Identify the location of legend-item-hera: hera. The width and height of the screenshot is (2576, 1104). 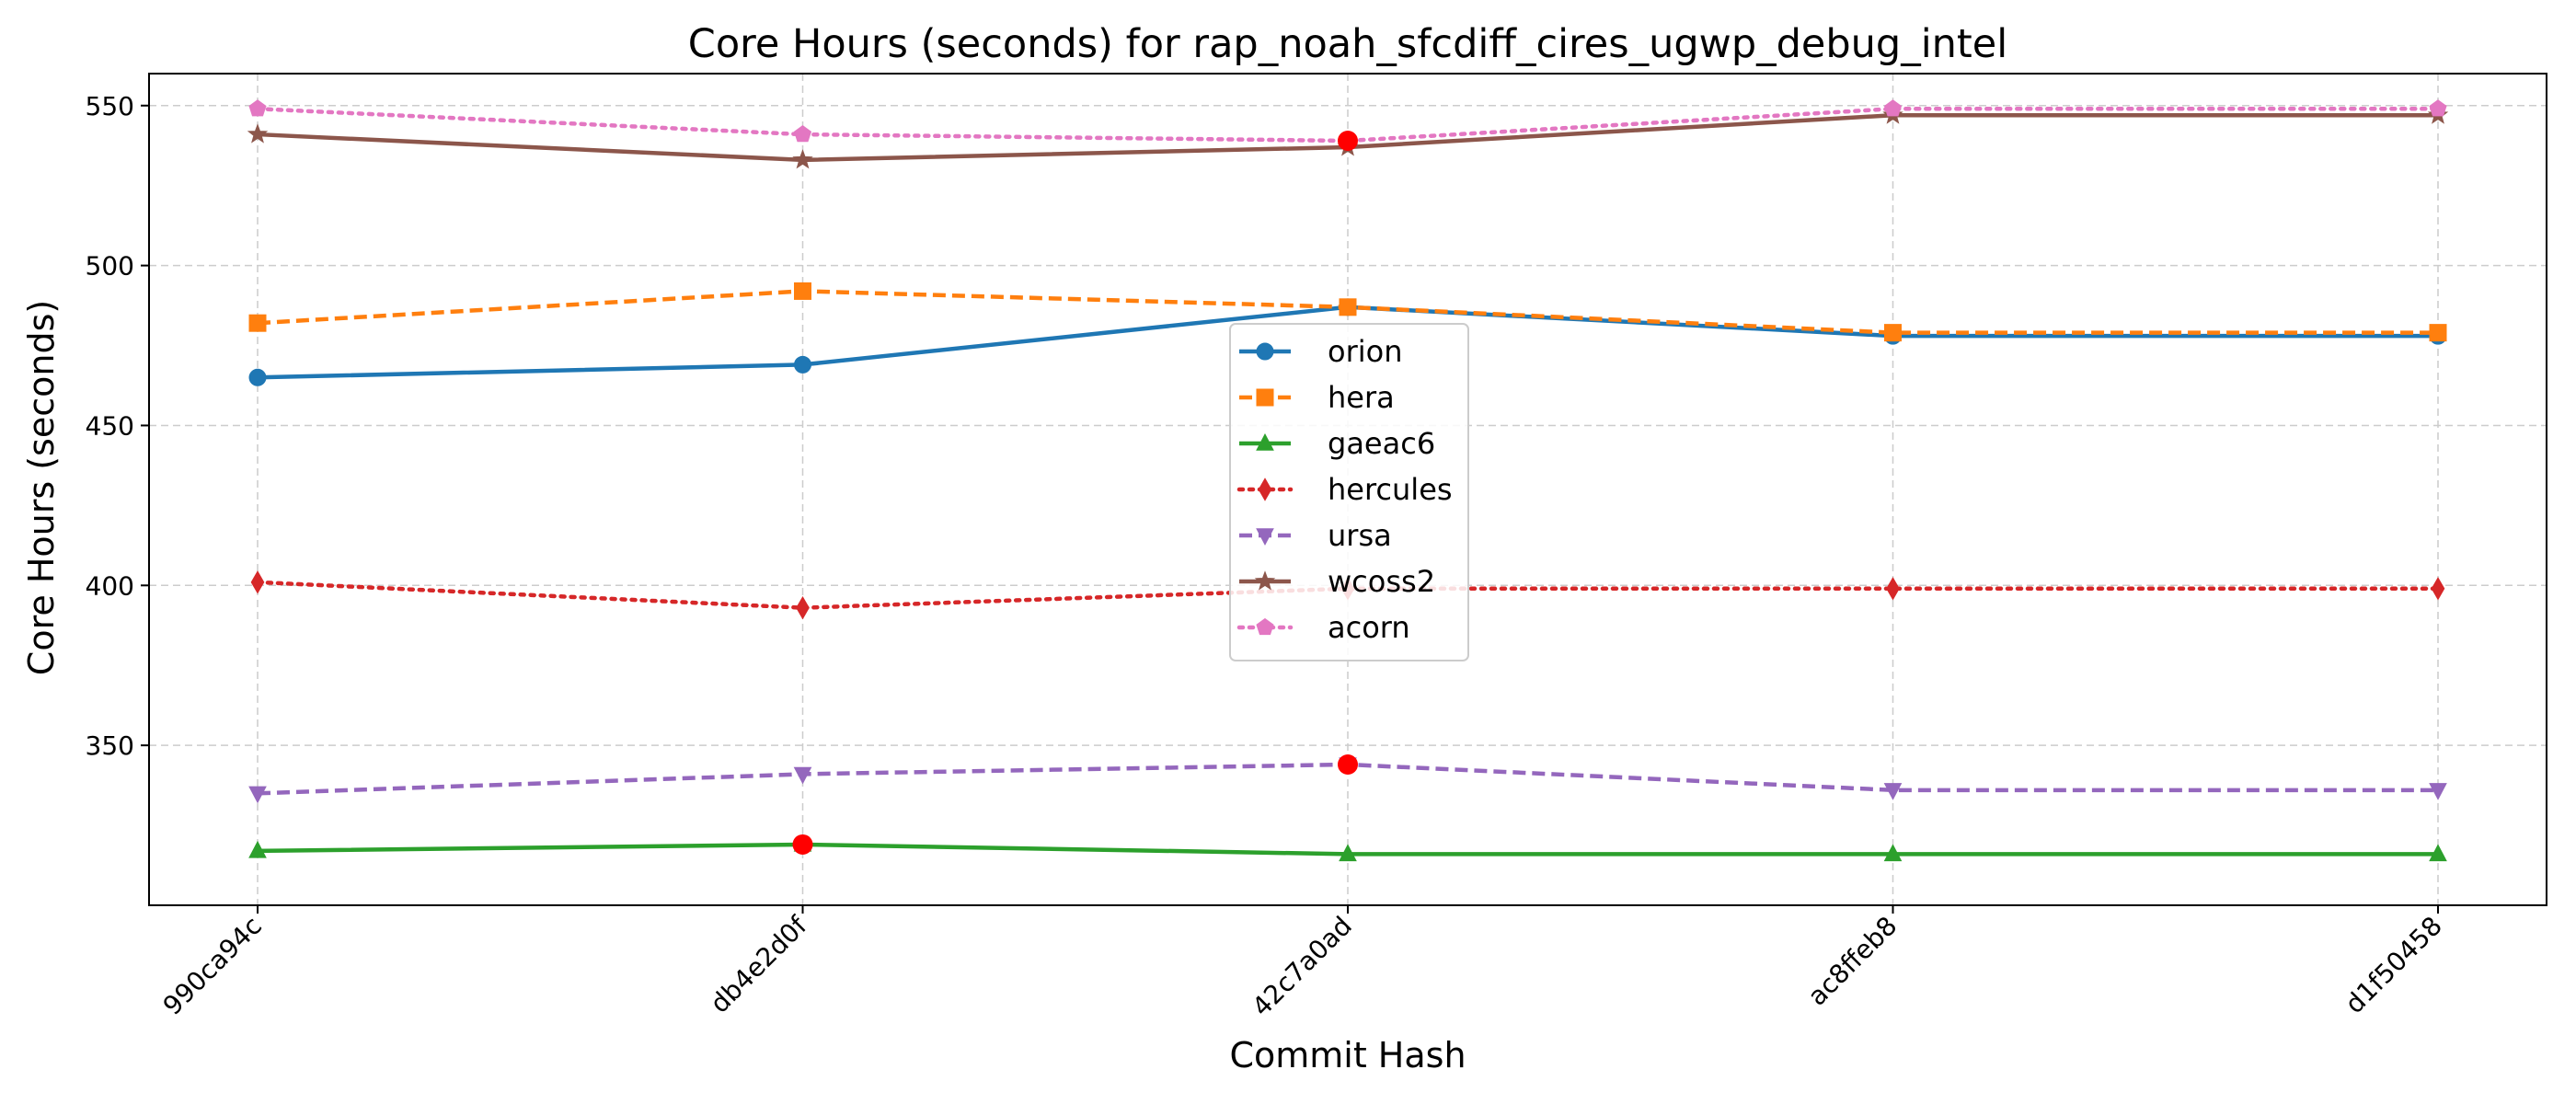
(1317, 397).